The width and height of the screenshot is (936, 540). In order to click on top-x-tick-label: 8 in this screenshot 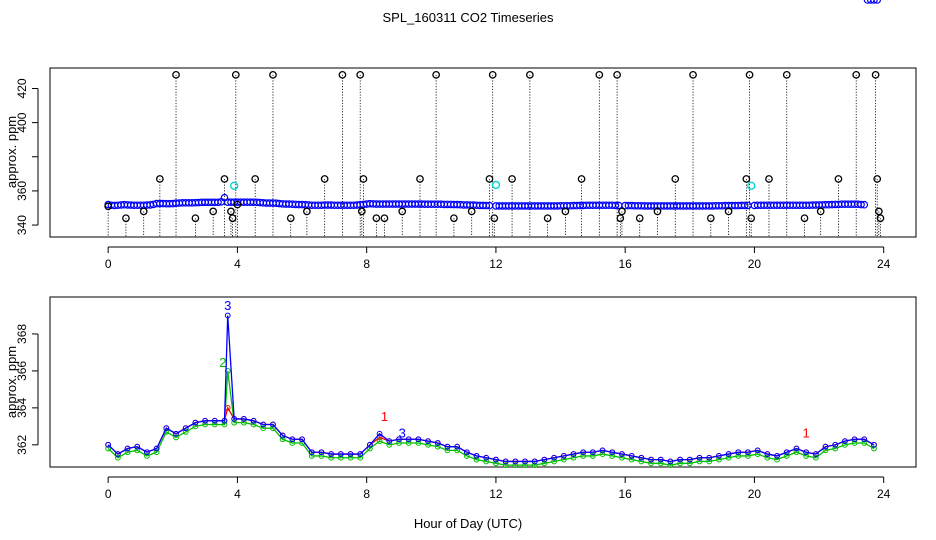, I will do `click(366, 264)`.